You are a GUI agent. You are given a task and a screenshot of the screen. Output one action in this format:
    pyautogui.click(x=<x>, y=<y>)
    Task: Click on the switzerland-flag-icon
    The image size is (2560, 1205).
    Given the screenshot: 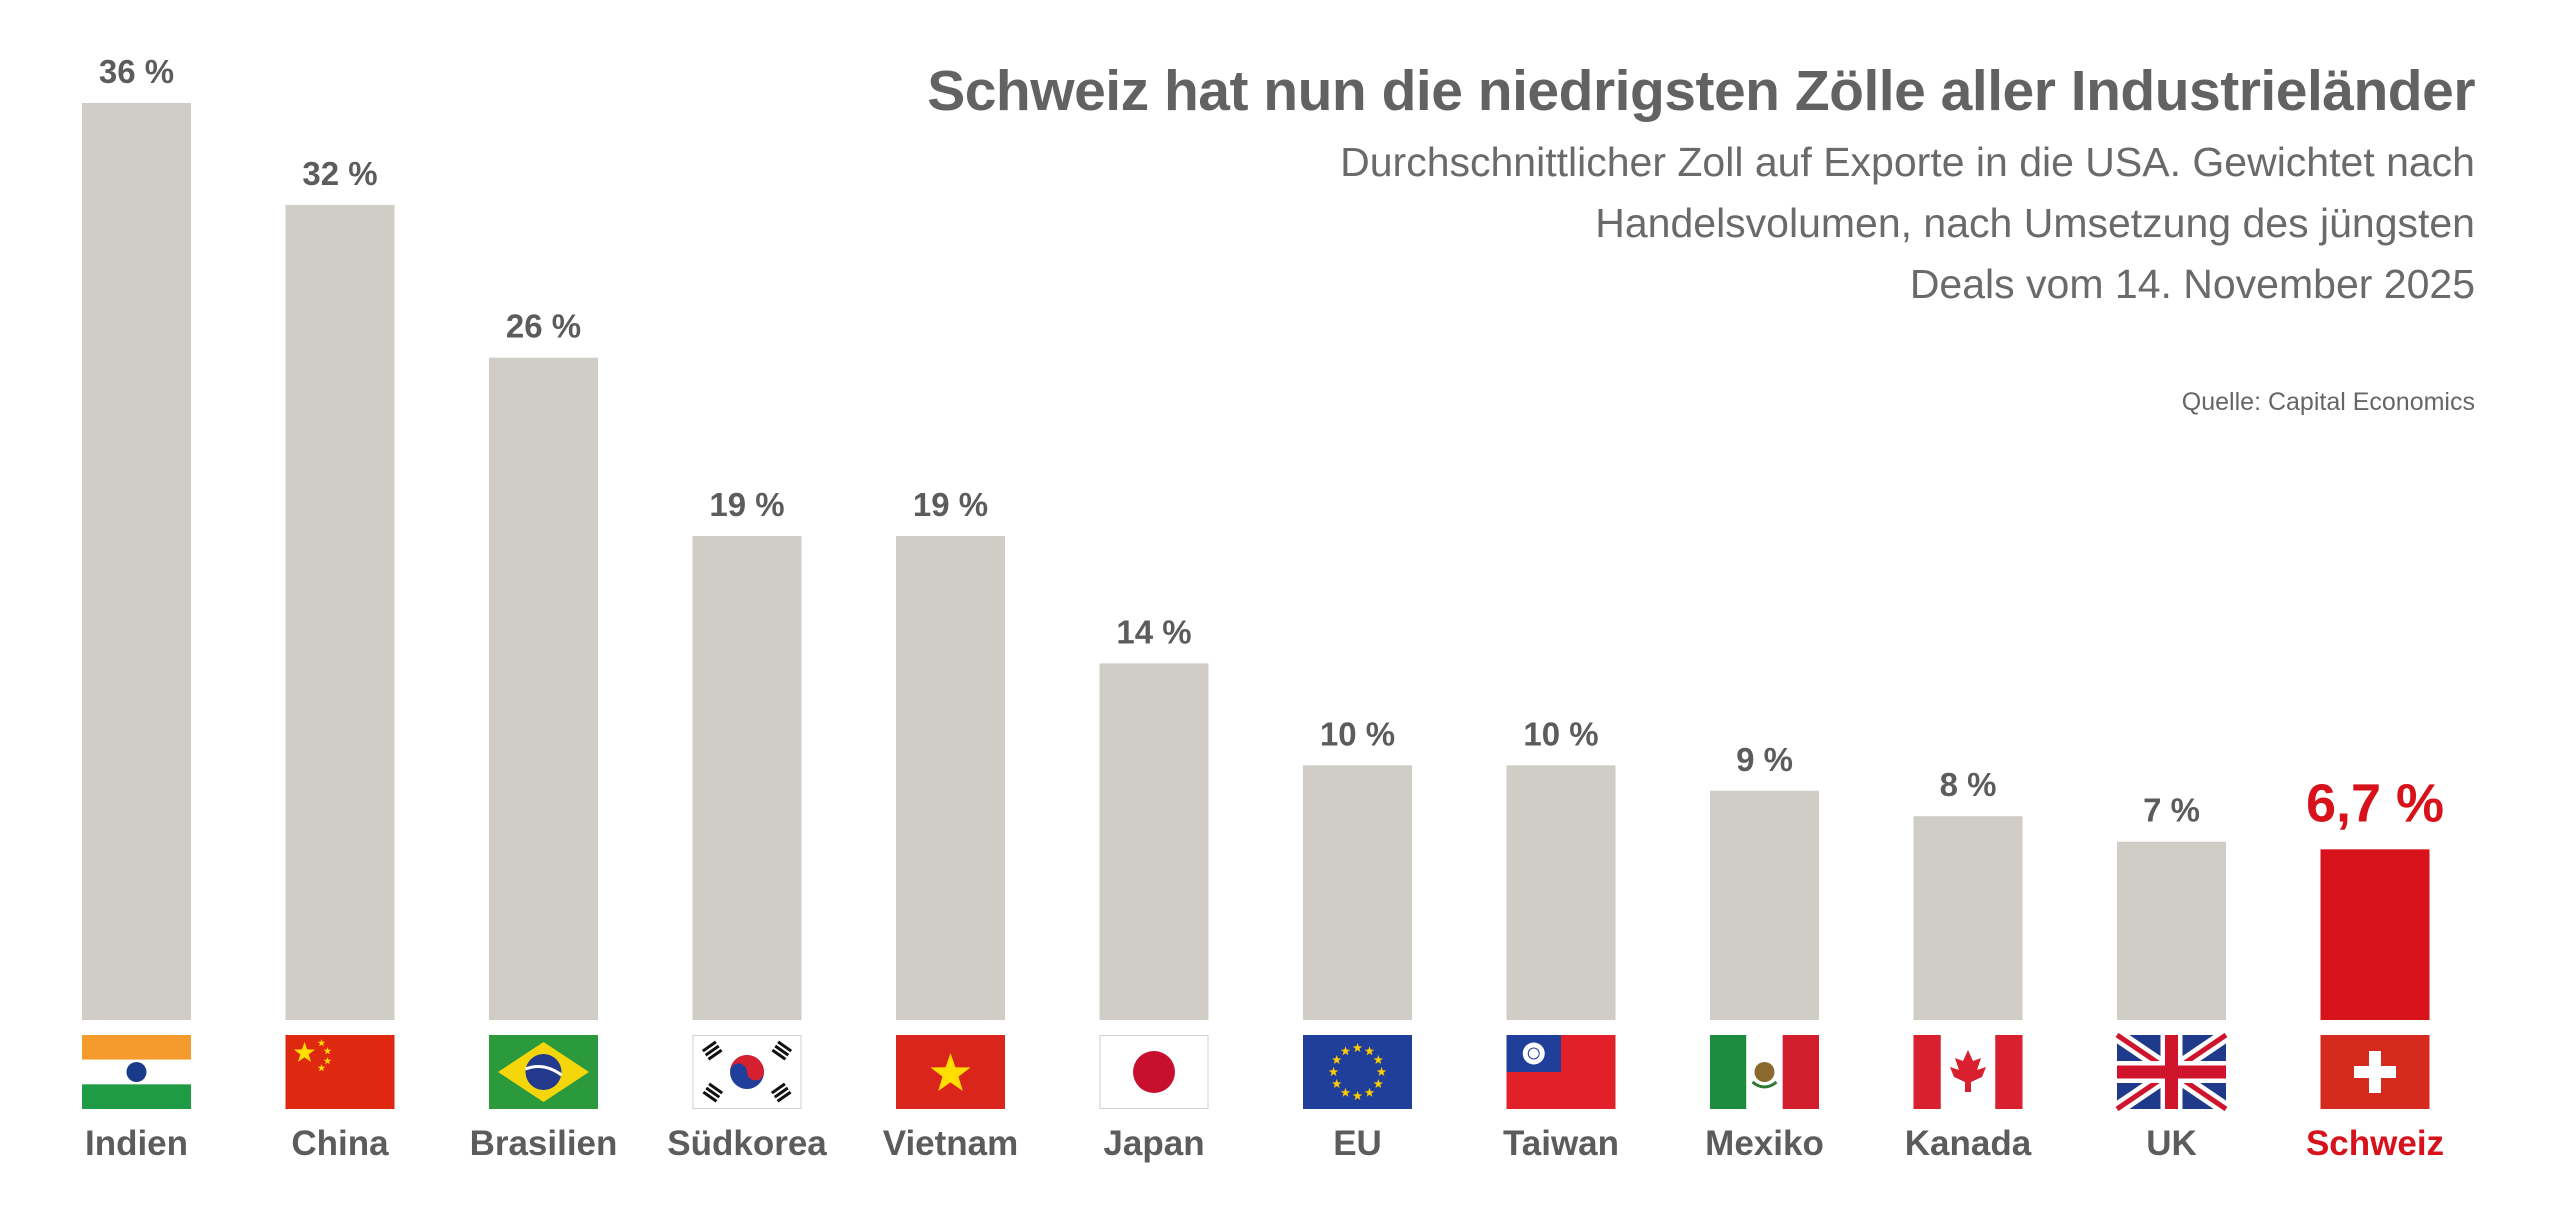 What is the action you would take?
    pyautogui.click(x=2375, y=1072)
    